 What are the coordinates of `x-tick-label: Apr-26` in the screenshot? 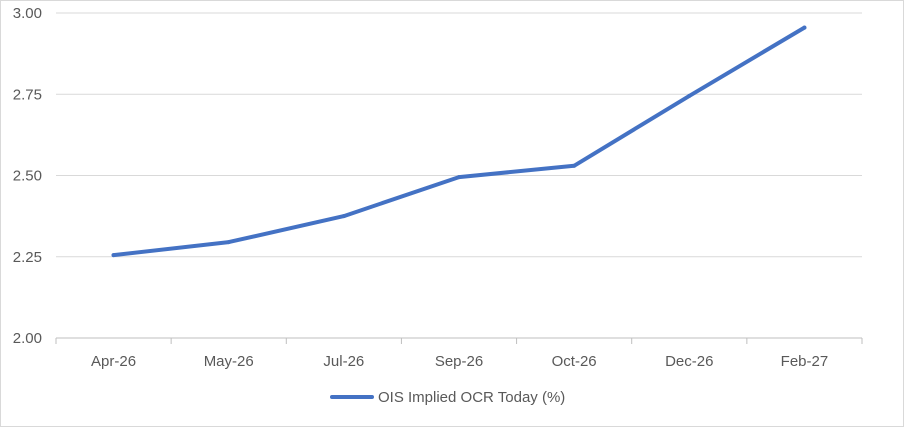 It's located at (113, 361).